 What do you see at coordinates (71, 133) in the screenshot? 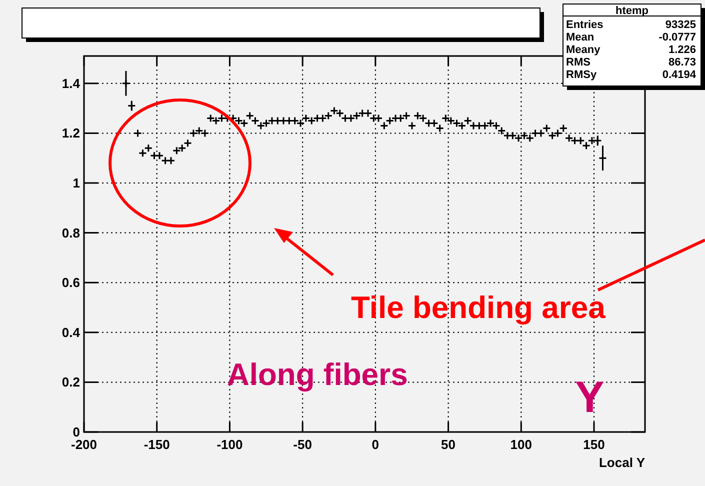
I see `y-tick-label: 1.2` at bounding box center [71, 133].